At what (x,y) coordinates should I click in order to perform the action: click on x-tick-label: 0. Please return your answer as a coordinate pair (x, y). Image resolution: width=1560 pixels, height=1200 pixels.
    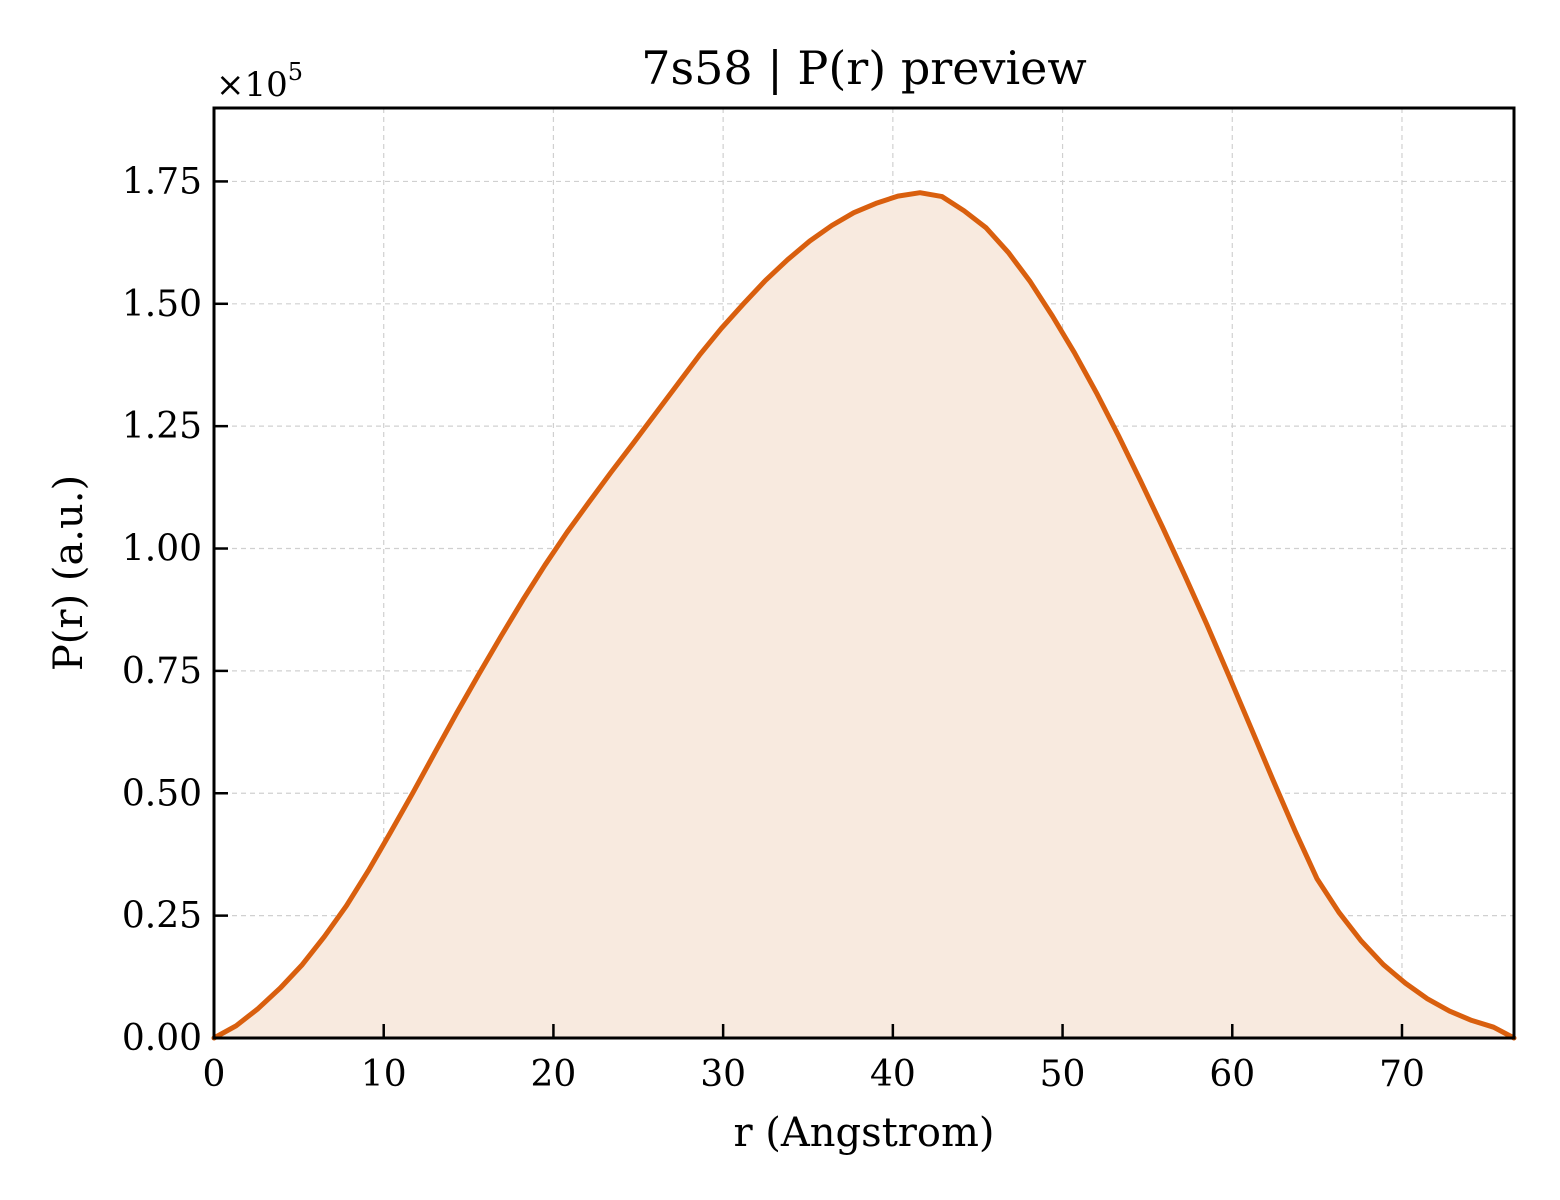
    Looking at the image, I should click on (214, 1074).